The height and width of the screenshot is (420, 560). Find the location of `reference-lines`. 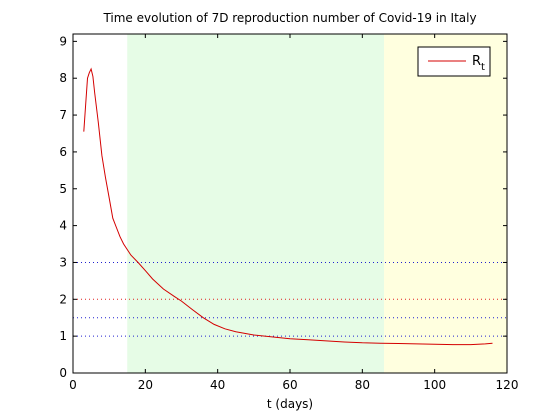

reference-lines is located at coordinates (290, 299).